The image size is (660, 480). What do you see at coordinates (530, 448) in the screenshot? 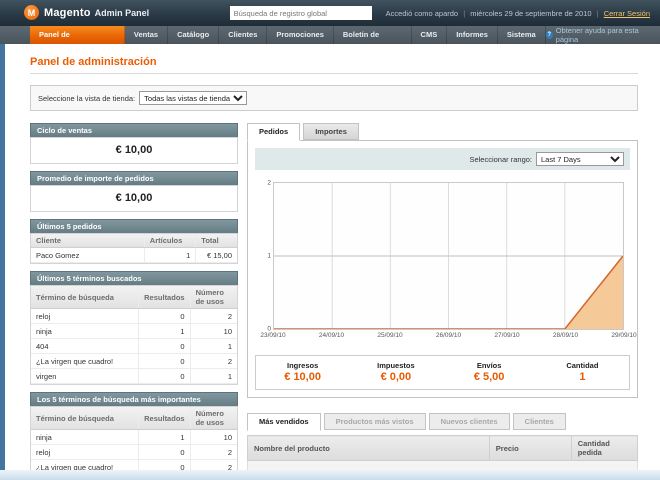
I see `column-header: Precio` at bounding box center [530, 448].